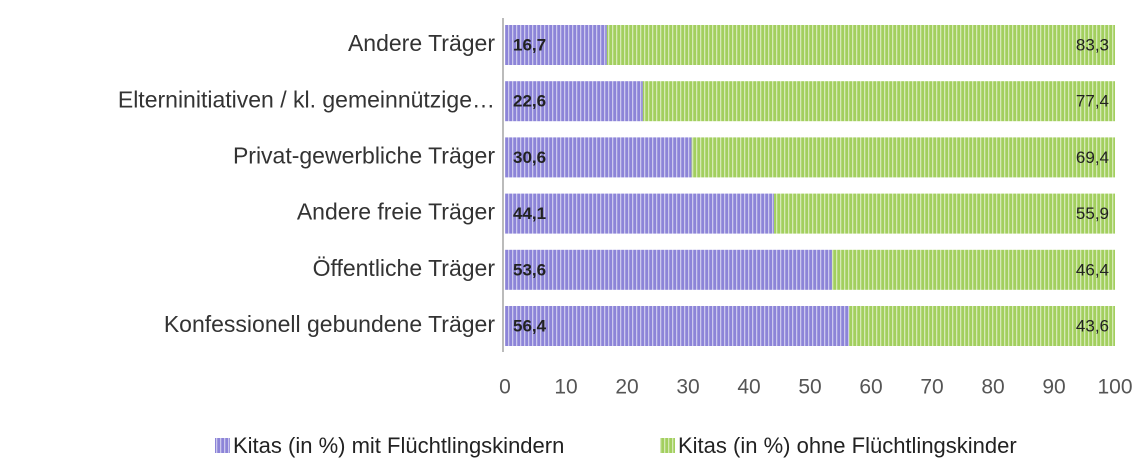 This screenshot has width=1139, height=468. Describe the element at coordinates (505, 387) in the screenshot. I see `x-tick-label: 0` at that location.